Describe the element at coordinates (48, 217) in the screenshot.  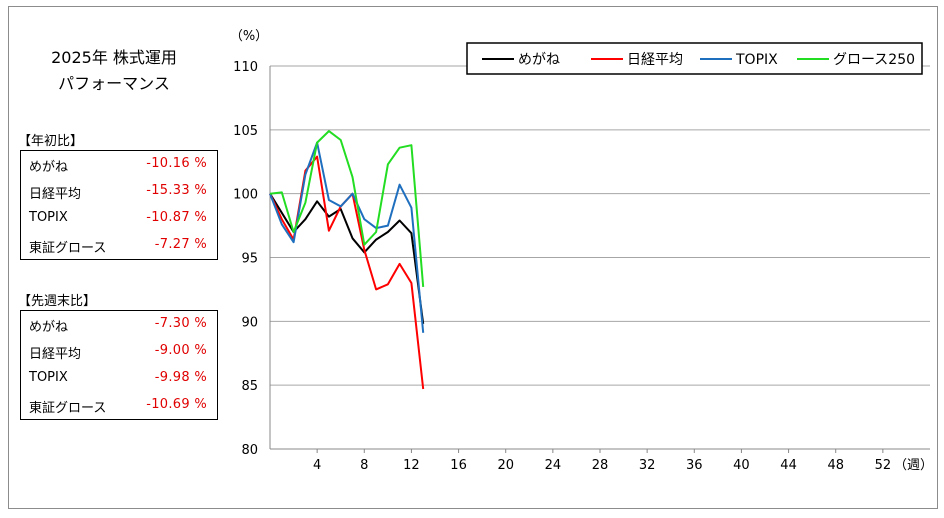
I see `ytd-name: TOPIX` at that location.